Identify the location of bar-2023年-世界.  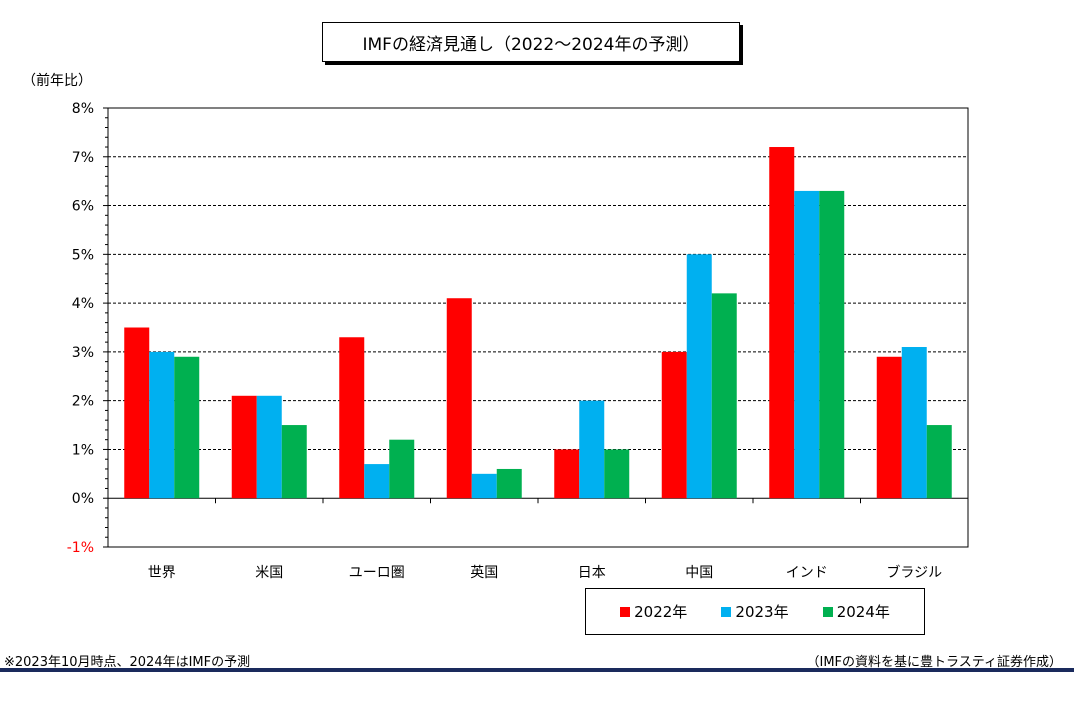
(162, 425).